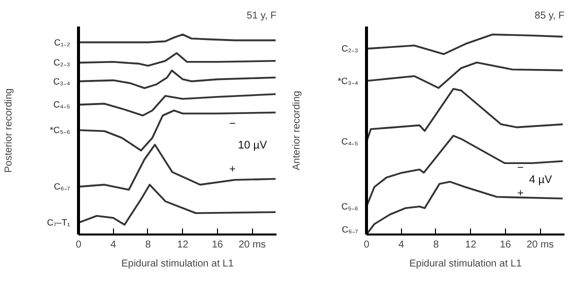  Describe the element at coordinates (261, 16) in the screenshot. I see `chart-title: 51 y, F` at that location.